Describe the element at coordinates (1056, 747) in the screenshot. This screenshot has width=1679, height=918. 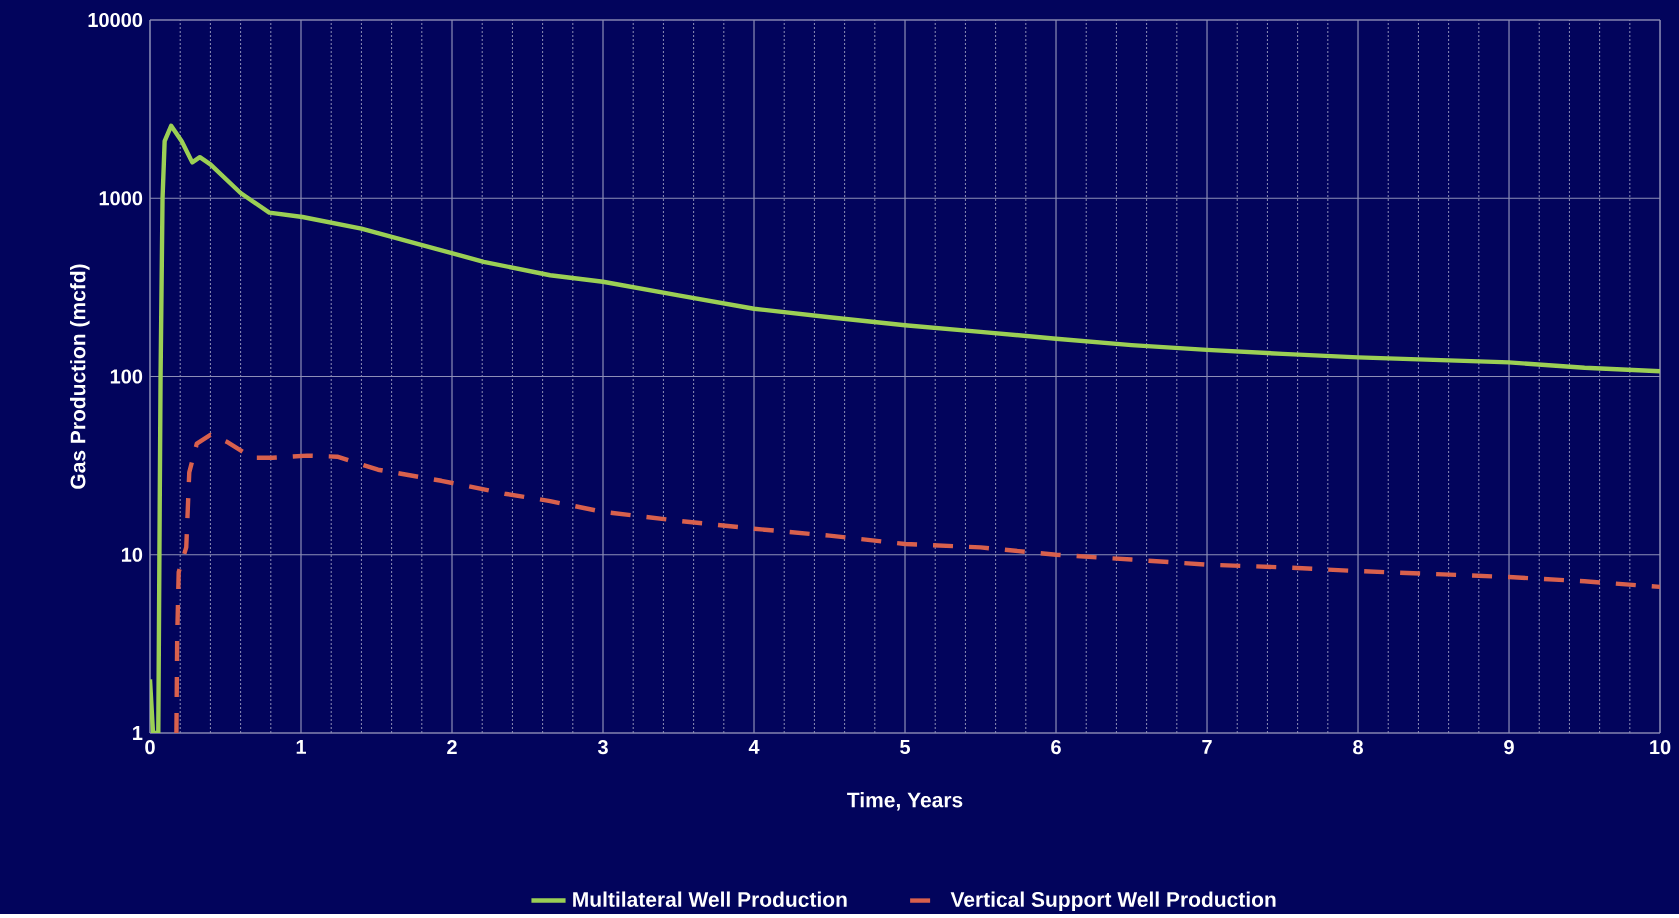
I see `x-tick-label: 6` at that location.